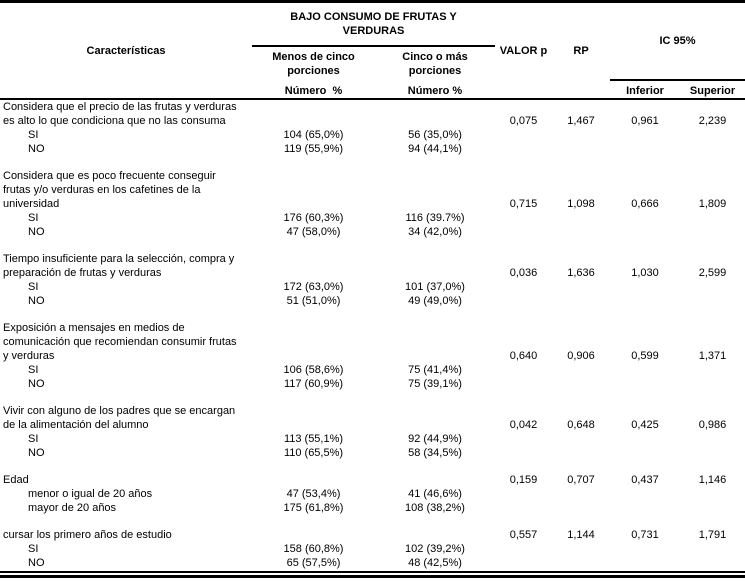 This screenshot has width=745, height=582. Describe the element at coordinates (313, 287) in the screenshot. I see `menos-cinco-value: 172 (63,0%)` at that location.